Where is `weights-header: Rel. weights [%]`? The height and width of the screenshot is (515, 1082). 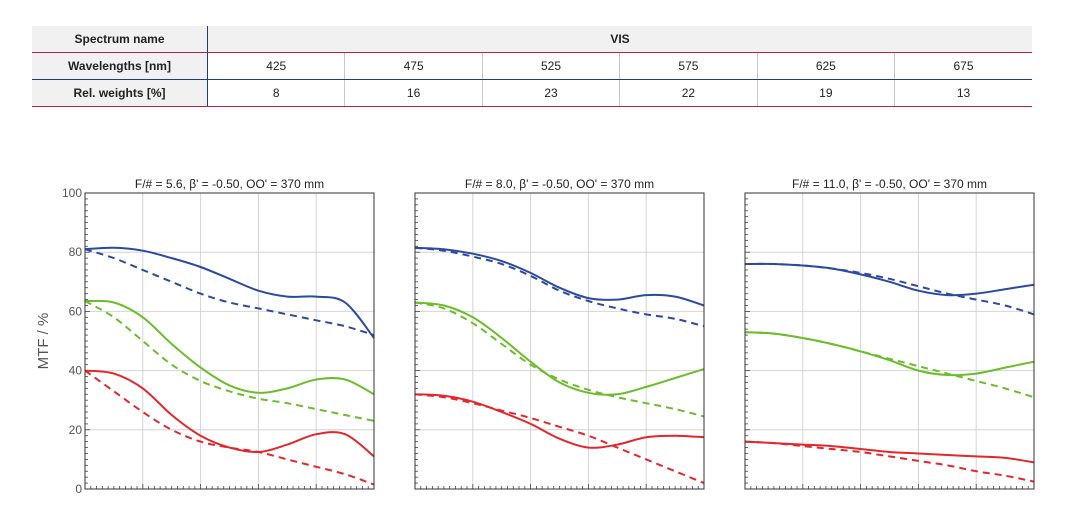
weights-header: Rel. weights [%] is located at coordinates (120, 93).